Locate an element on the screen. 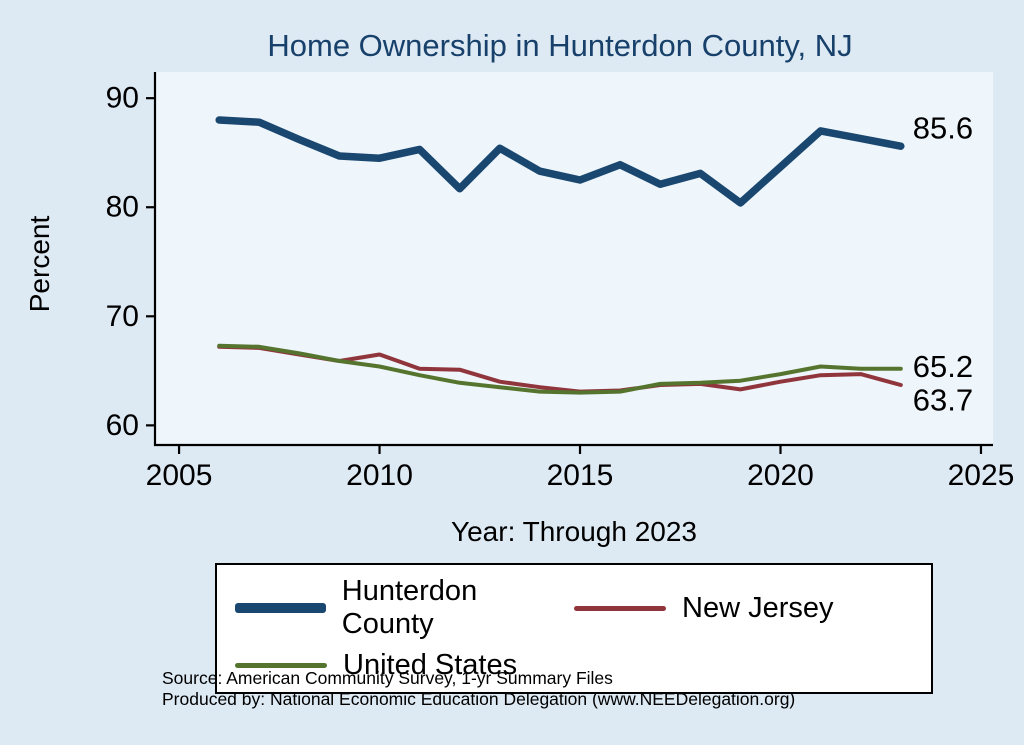 This screenshot has height=745, width=1024. y-tick-label: 60 is located at coordinates (122, 425).